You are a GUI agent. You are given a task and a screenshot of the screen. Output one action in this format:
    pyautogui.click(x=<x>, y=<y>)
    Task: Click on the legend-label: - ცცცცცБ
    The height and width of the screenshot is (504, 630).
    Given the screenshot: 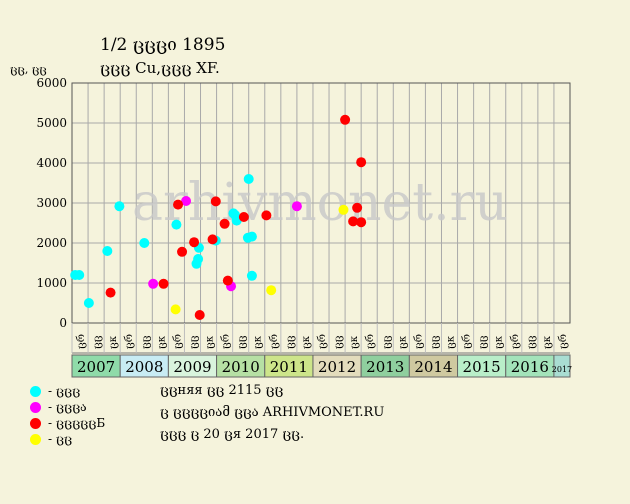 What is the action you would take?
    pyautogui.click(x=77, y=423)
    